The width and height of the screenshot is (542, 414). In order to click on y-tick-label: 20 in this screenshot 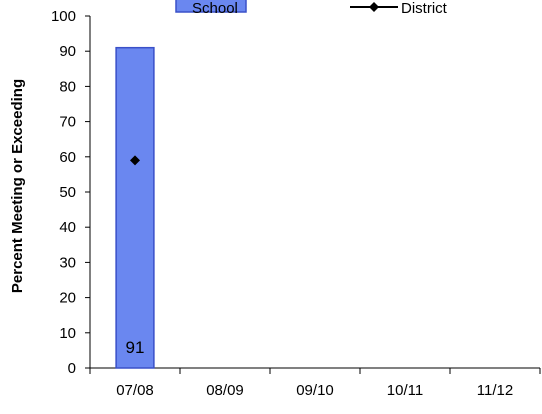, I will do `click(67, 298)`.